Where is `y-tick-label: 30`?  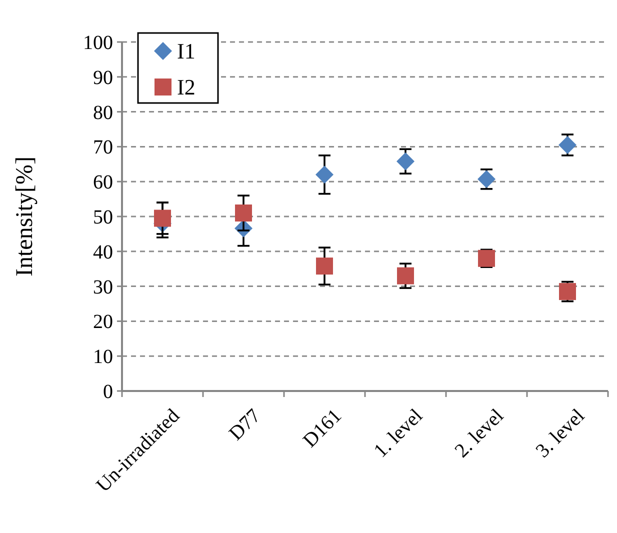
y-tick-label: 30 is located at coordinates (103, 287).